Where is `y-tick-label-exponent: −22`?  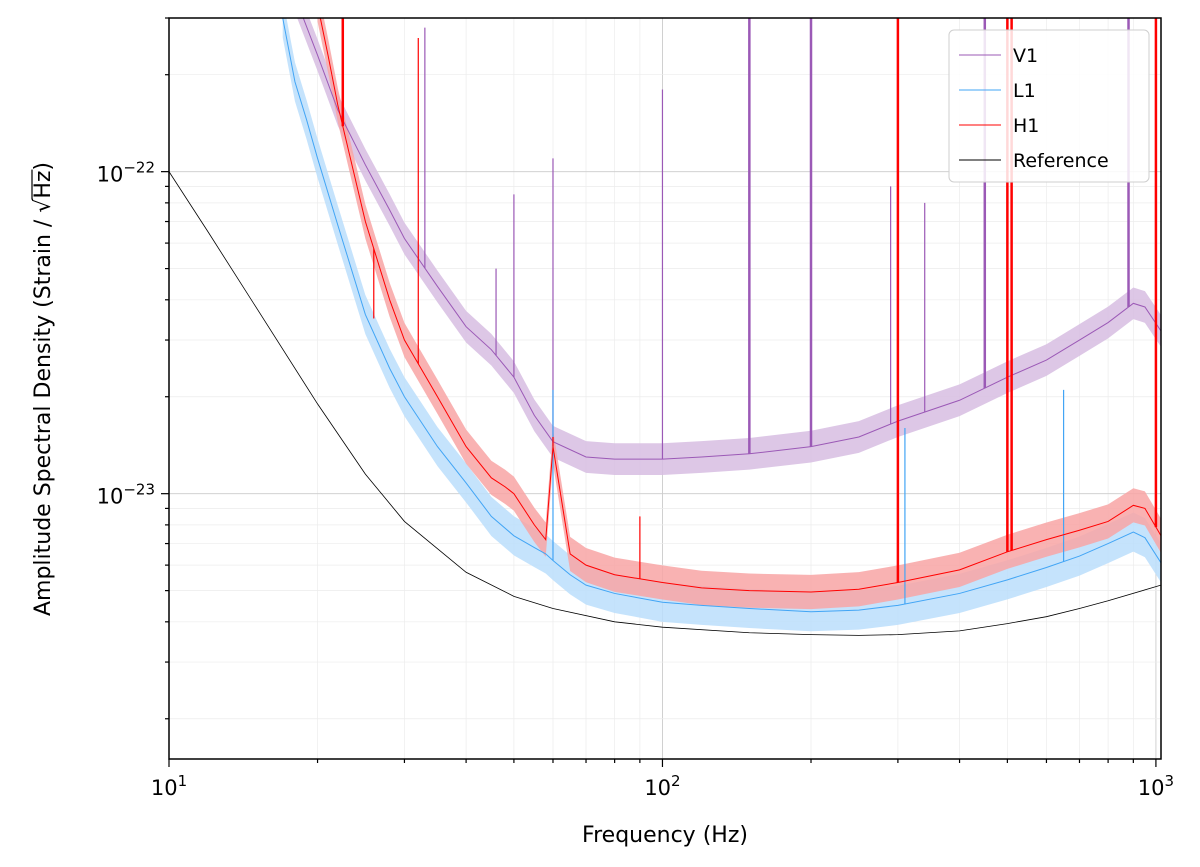 y-tick-label-exponent: −22 is located at coordinates (139, 168).